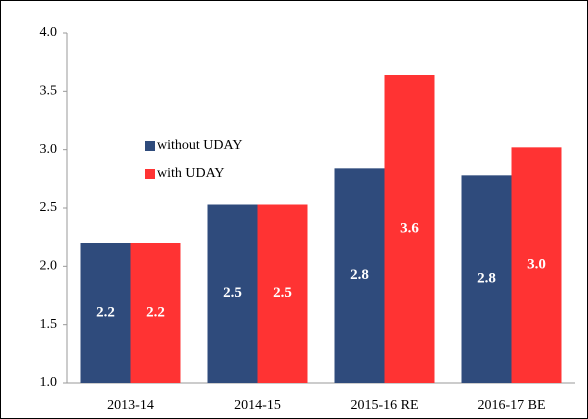 The image size is (588, 419). What do you see at coordinates (191, 173) in the screenshot?
I see `legend-label: with UDAY` at bounding box center [191, 173].